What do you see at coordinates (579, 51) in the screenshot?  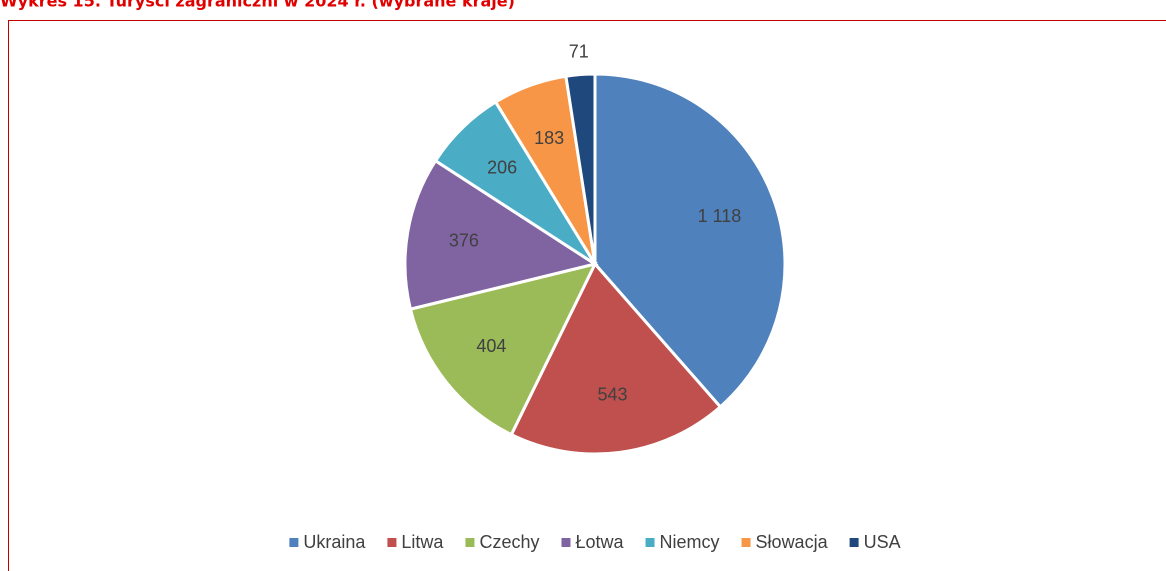 I see `data-label: 71` at bounding box center [579, 51].